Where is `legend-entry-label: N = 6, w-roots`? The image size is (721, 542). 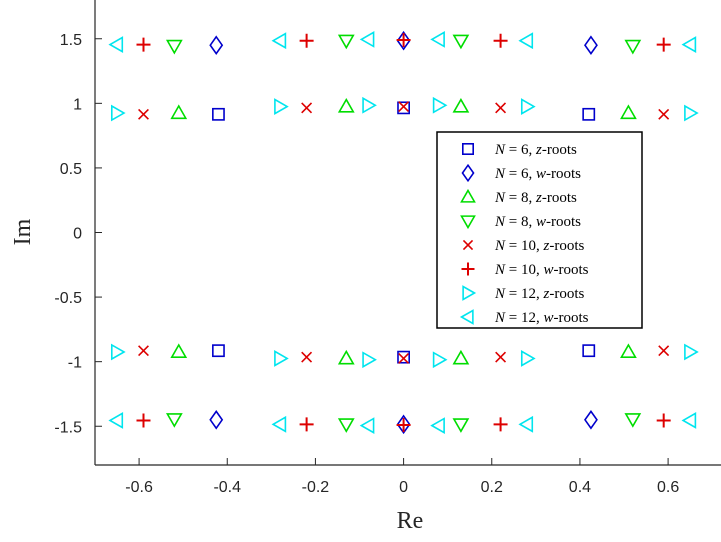
legend-entry-label: N = 6, w-roots is located at coordinates (537, 174).